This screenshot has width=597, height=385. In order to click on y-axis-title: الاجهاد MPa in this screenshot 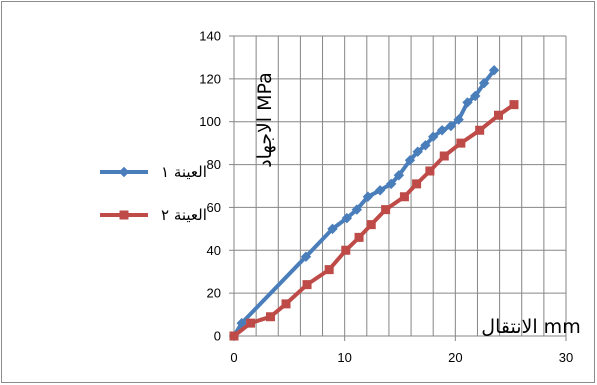, I will do `click(265, 120)`.